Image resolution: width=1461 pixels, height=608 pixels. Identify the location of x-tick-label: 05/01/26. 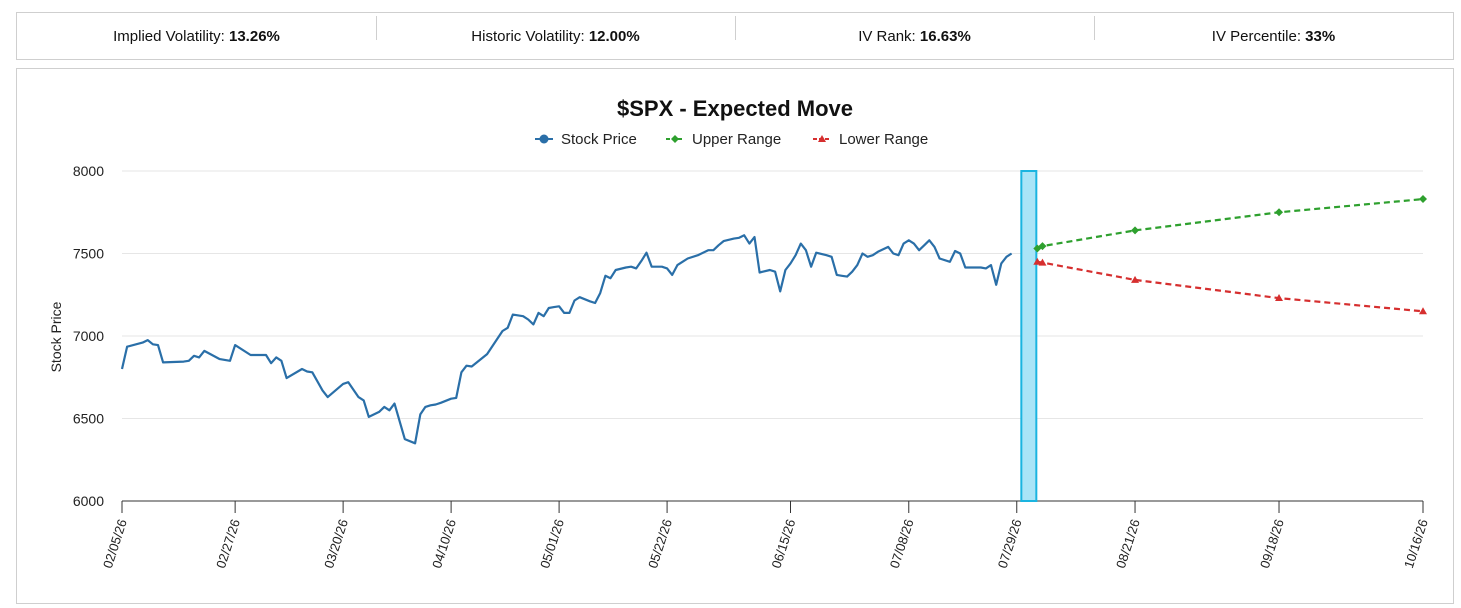
(552, 543).